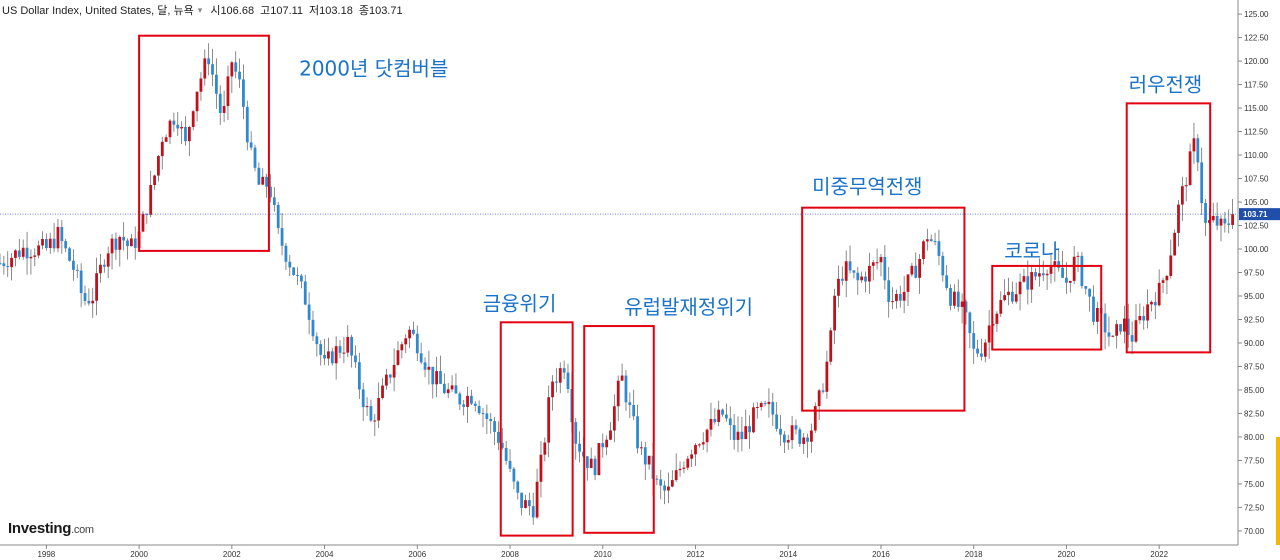  I want to click on annotation-label: 유럽발재정위기, so click(688, 307).